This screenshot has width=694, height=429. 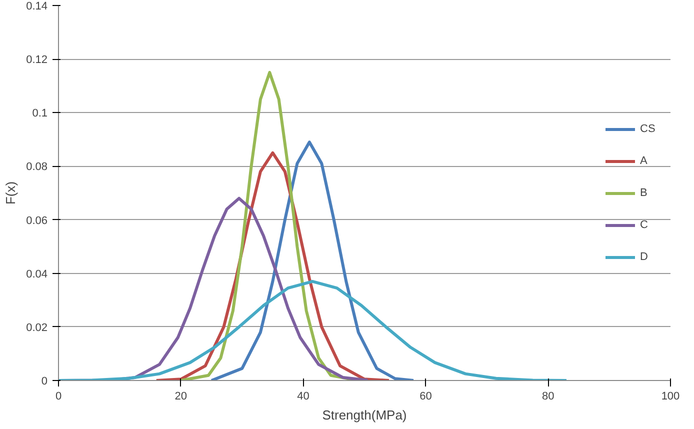 I want to click on y-tick-label: 0.1, so click(x=40, y=114).